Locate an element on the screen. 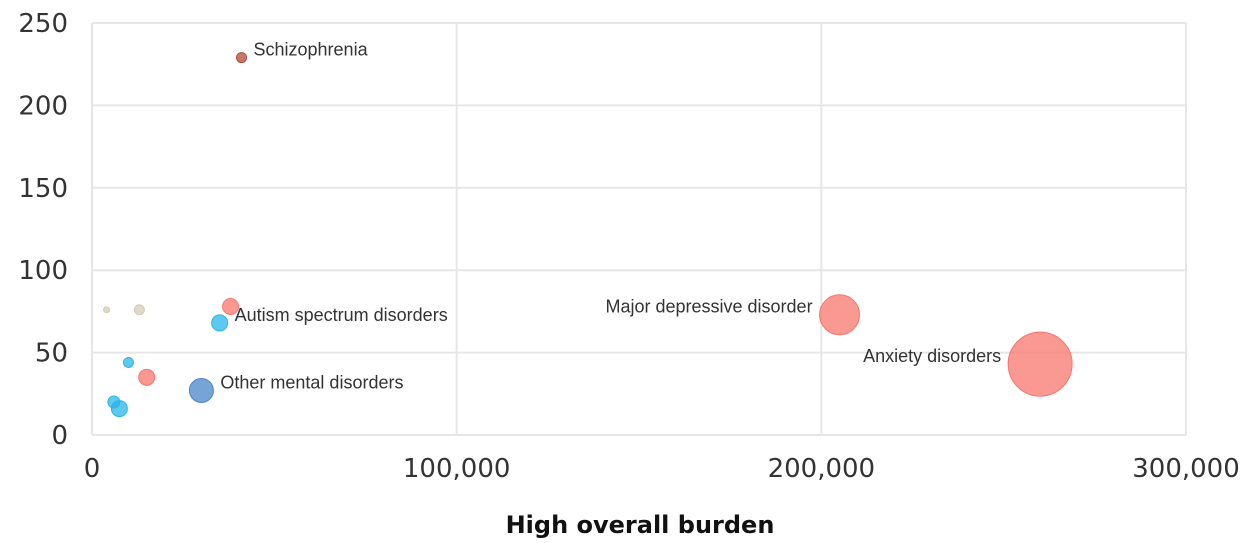 The width and height of the screenshot is (1246, 543). y-tick-label: 250 is located at coordinates (43, 24).